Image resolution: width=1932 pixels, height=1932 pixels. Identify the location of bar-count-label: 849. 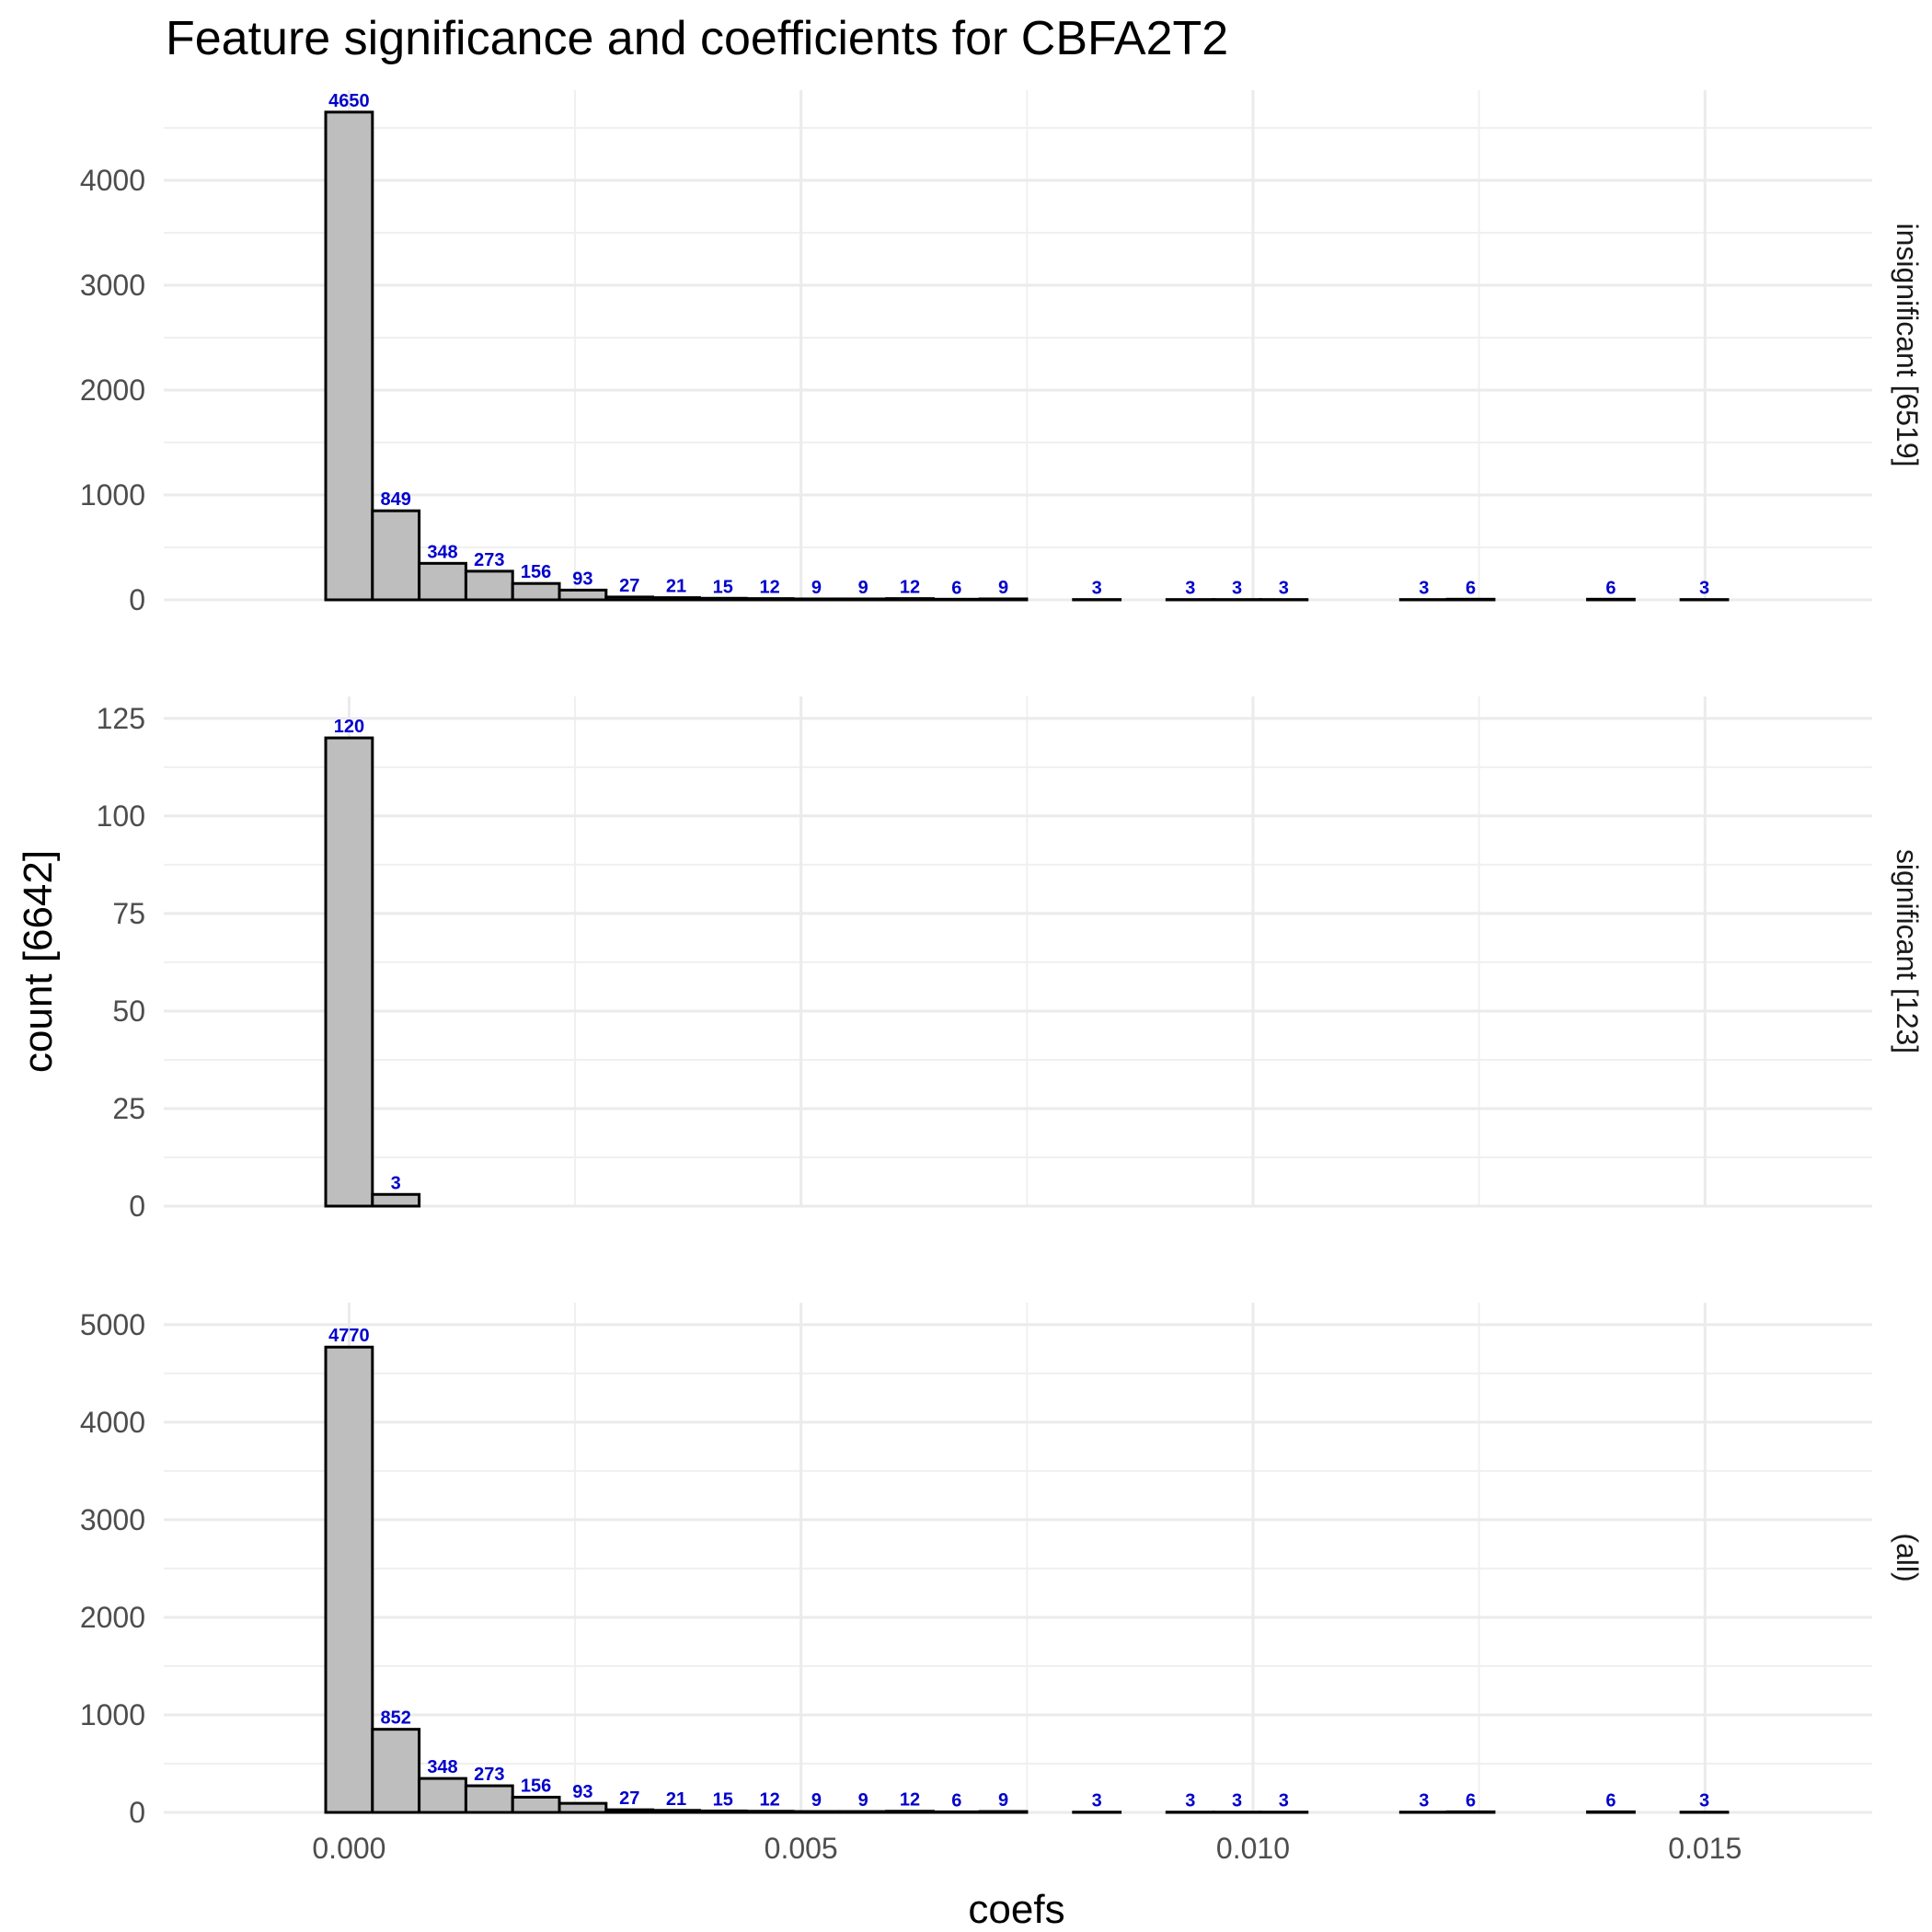
(396, 499).